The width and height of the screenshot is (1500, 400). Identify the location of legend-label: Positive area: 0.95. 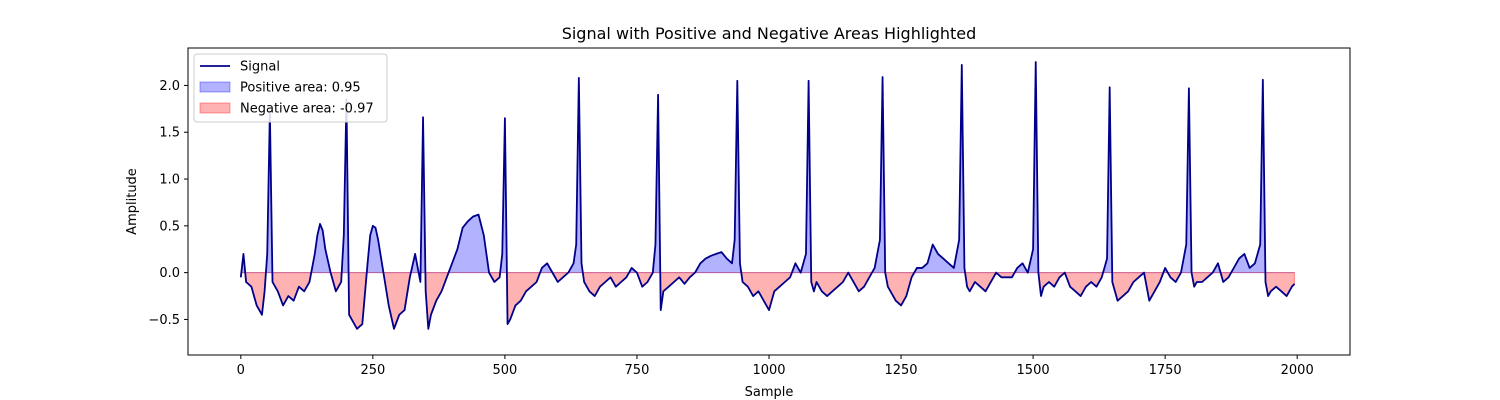
(300, 88).